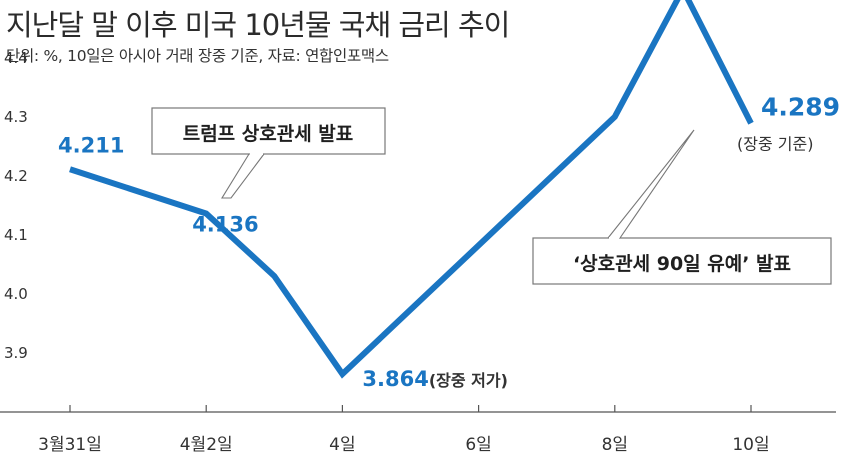 Image resolution: width=860 pixels, height=459 pixels. What do you see at coordinates (682, 264) in the screenshot?
I see `callout-text: ‘상호관세 90일 유예’ 발표` at bounding box center [682, 264].